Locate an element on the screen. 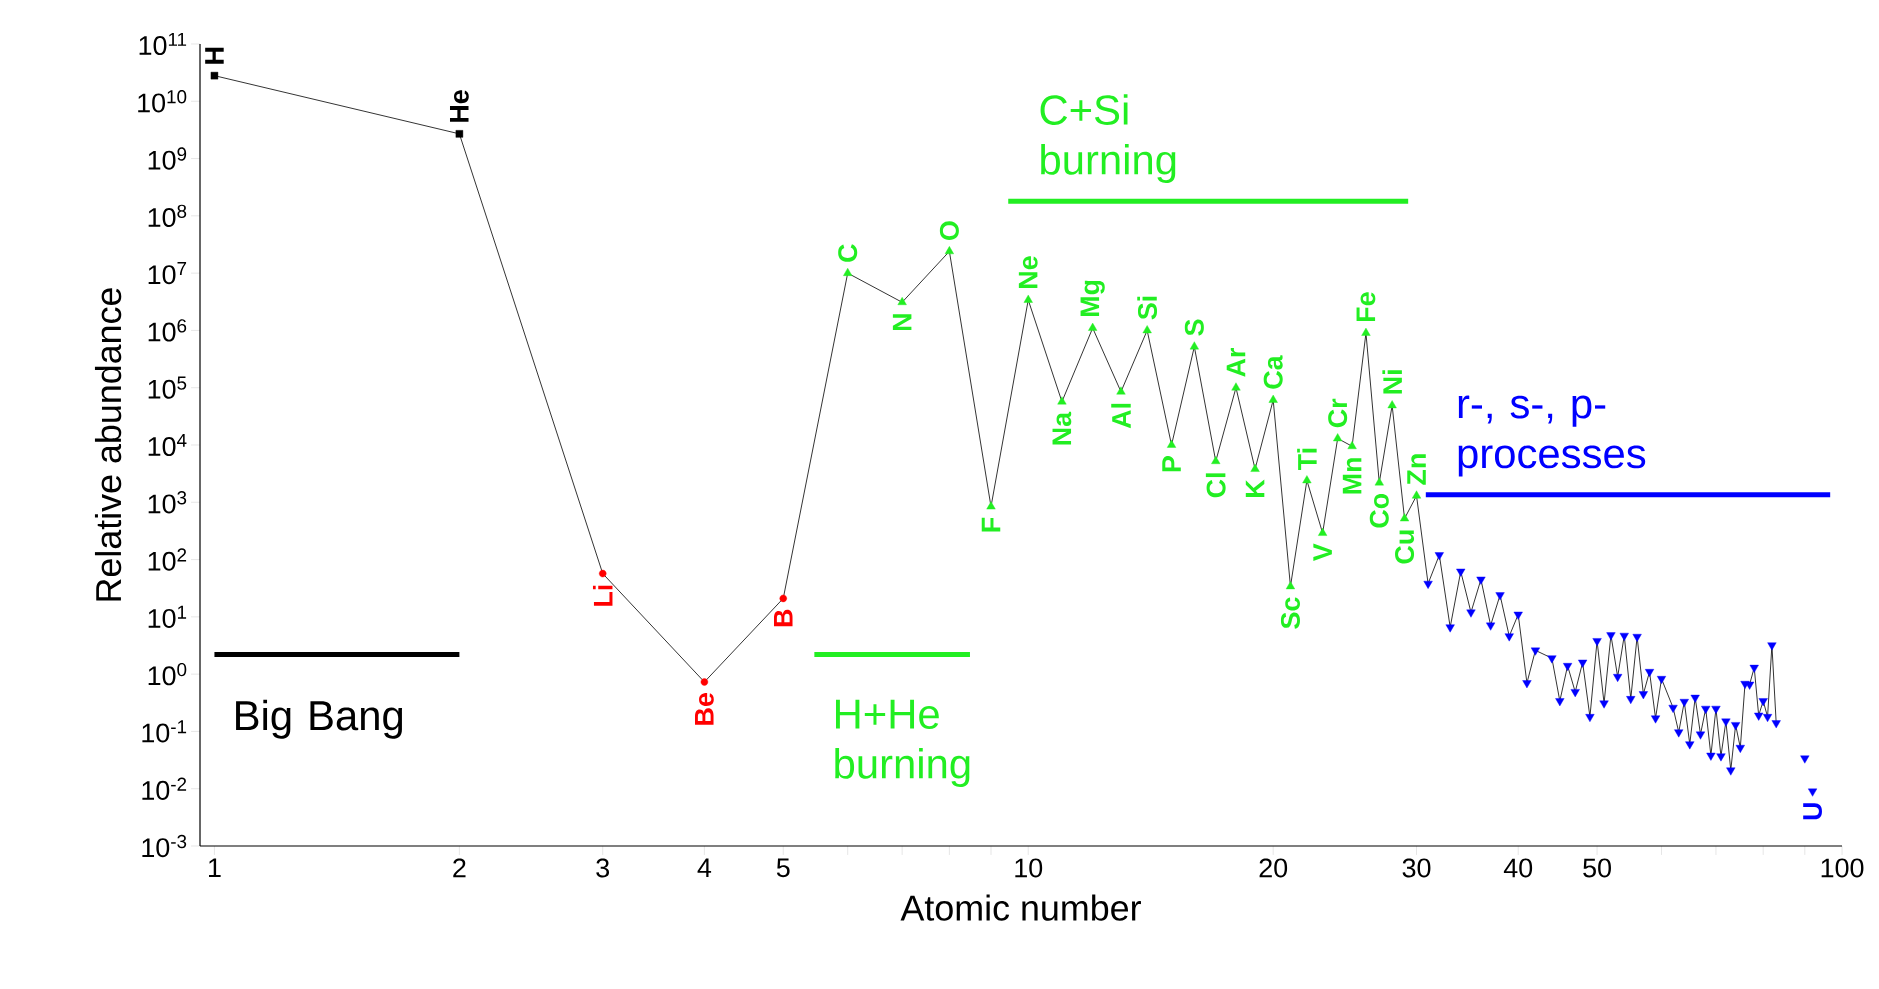 This screenshot has height=989, width=1879. y-tick-label: 10$^{6}$ is located at coordinates (167, 330).